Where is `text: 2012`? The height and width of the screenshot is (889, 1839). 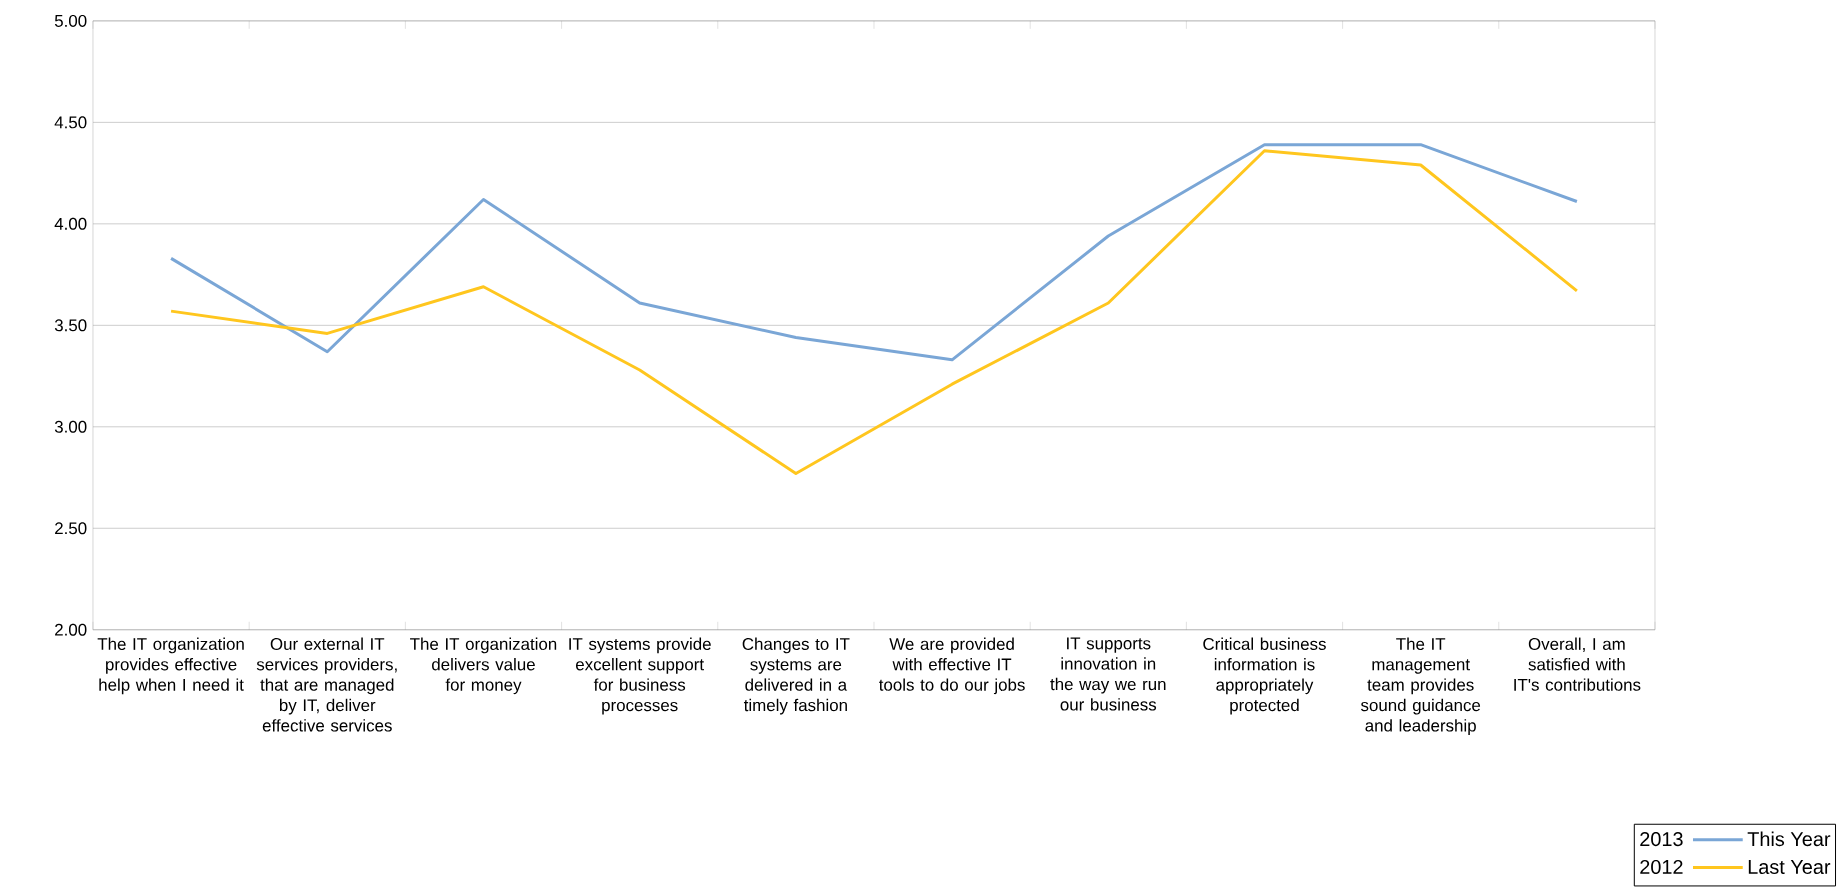
text: 2012 is located at coordinates (1661, 866).